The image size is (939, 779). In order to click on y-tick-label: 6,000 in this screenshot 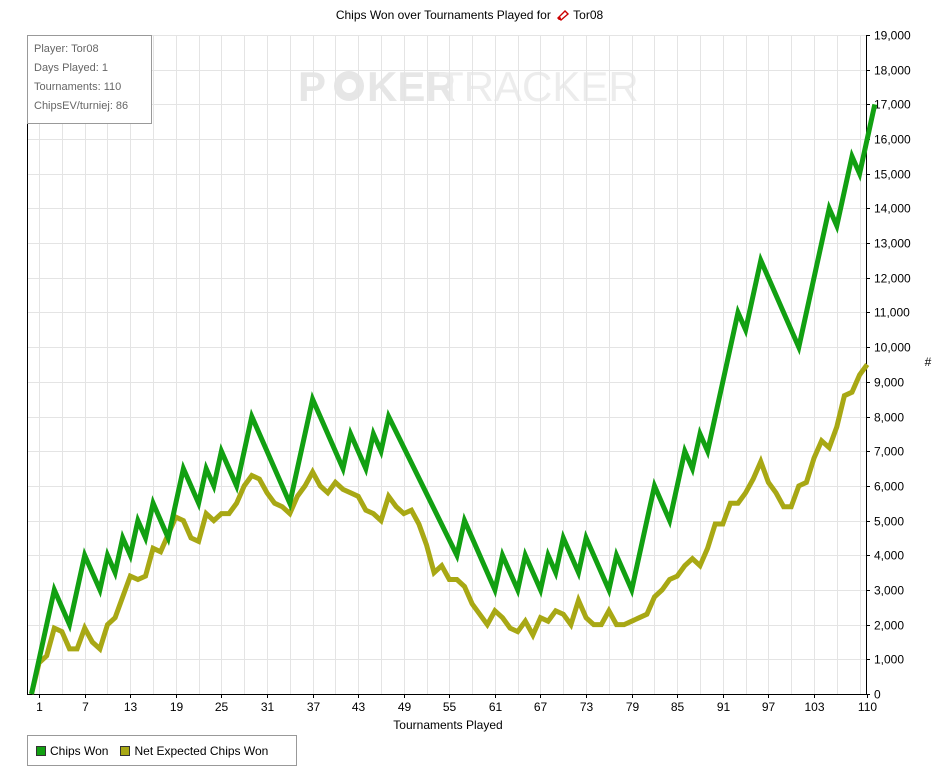, I will do `click(889, 487)`.